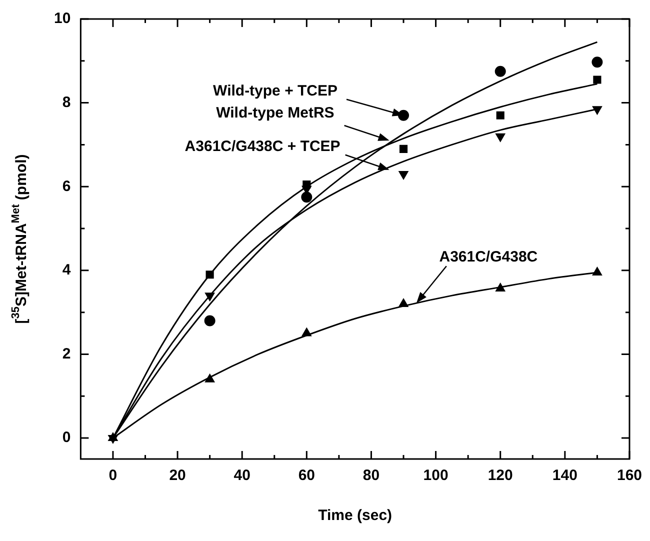 This screenshot has height=541, width=650. I want to click on annotation: Wild-type MetRS, so click(275, 113).